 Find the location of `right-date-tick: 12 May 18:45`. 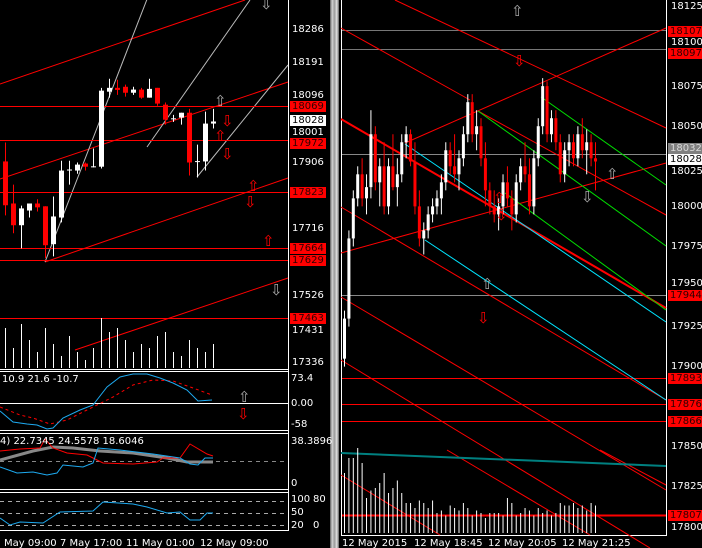

right-date-tick: 12 May 18:45 is located at coordinates (448, 543).